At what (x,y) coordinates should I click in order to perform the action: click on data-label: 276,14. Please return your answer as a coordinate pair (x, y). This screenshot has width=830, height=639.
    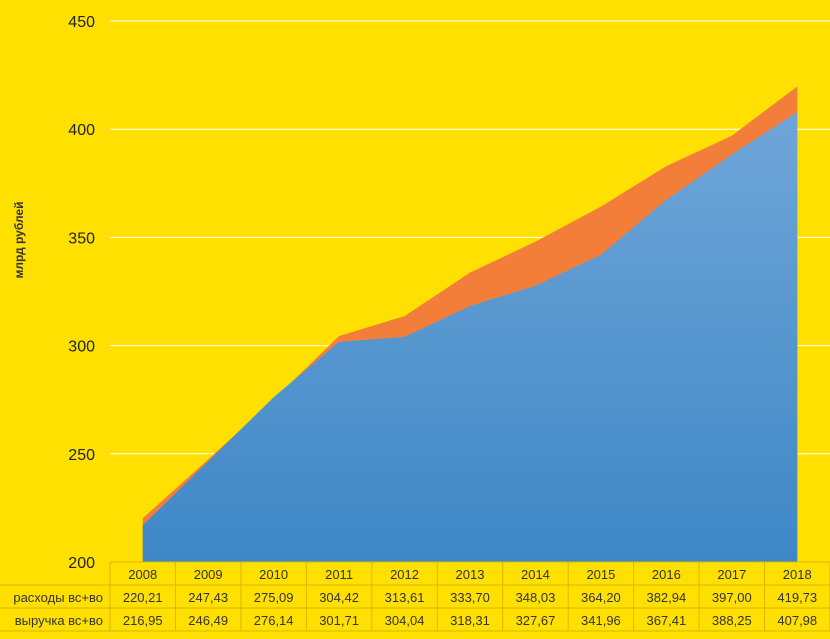
    Looking at the image, I should click on (274, 620).